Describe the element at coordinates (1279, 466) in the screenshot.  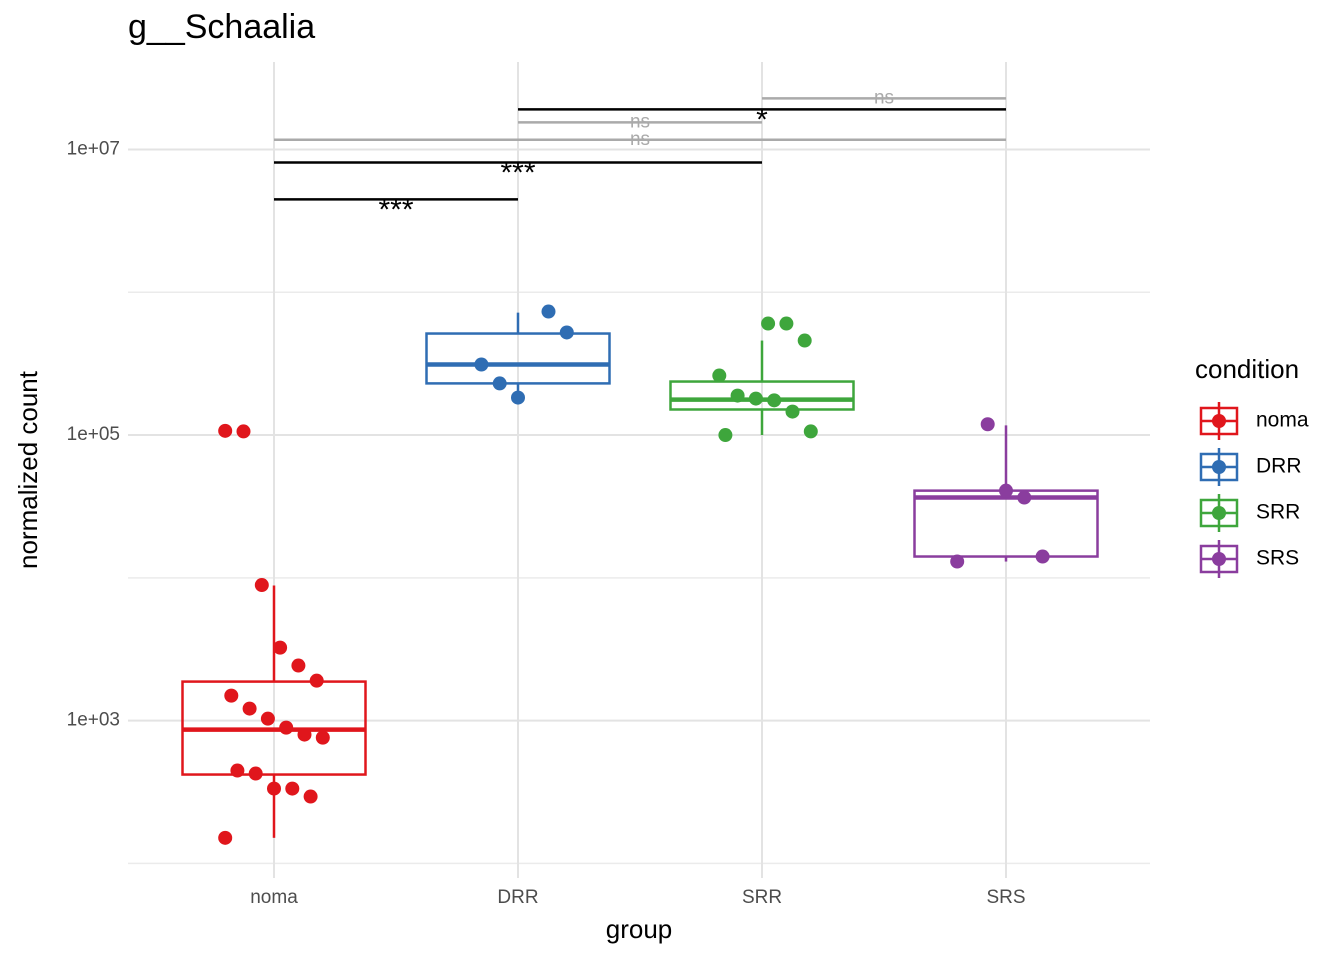
I see `legend-label: DRR` at that location.